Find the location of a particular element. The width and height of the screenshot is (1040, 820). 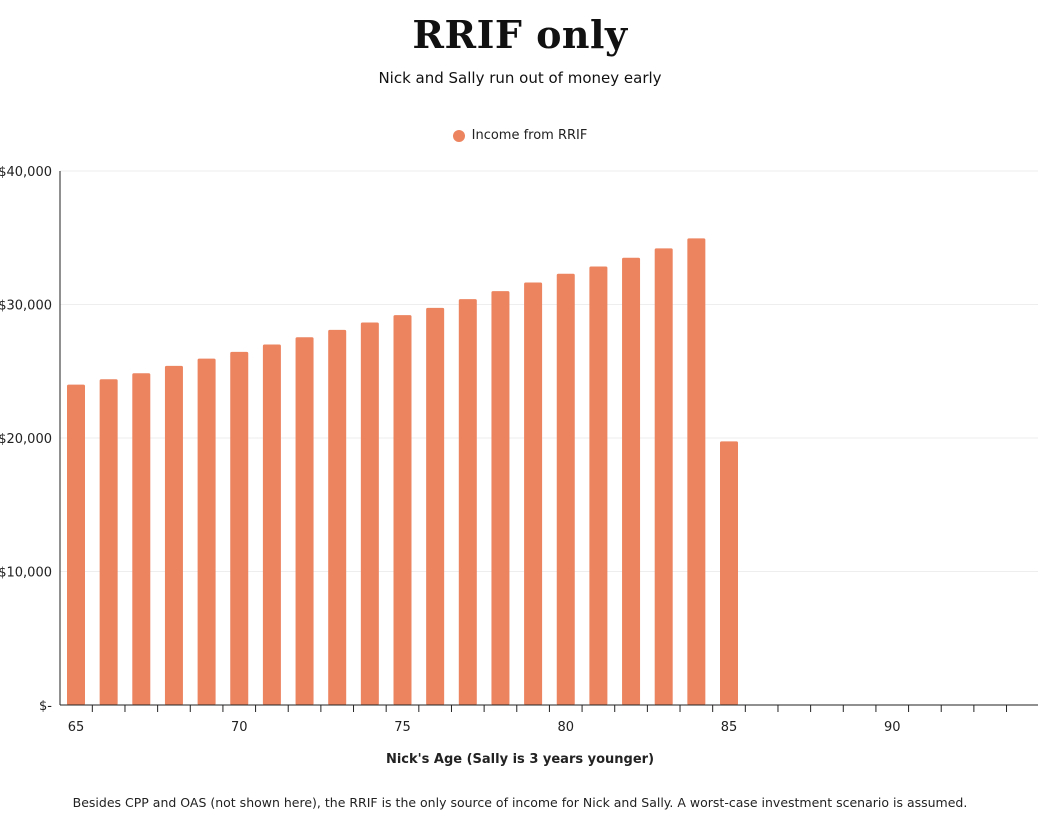

chart-subtitle: Nick and Sally run out of money early is located at coordinates (520, 78).